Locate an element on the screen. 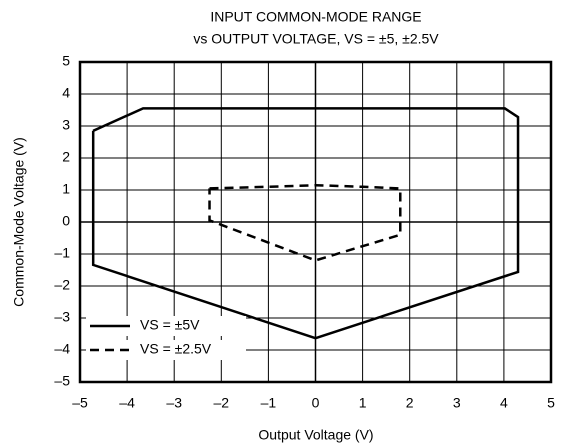 The width and height of the screenshot is (562, 447). legend-label: VS = ±2.5V is located at coordinates (176, 349).